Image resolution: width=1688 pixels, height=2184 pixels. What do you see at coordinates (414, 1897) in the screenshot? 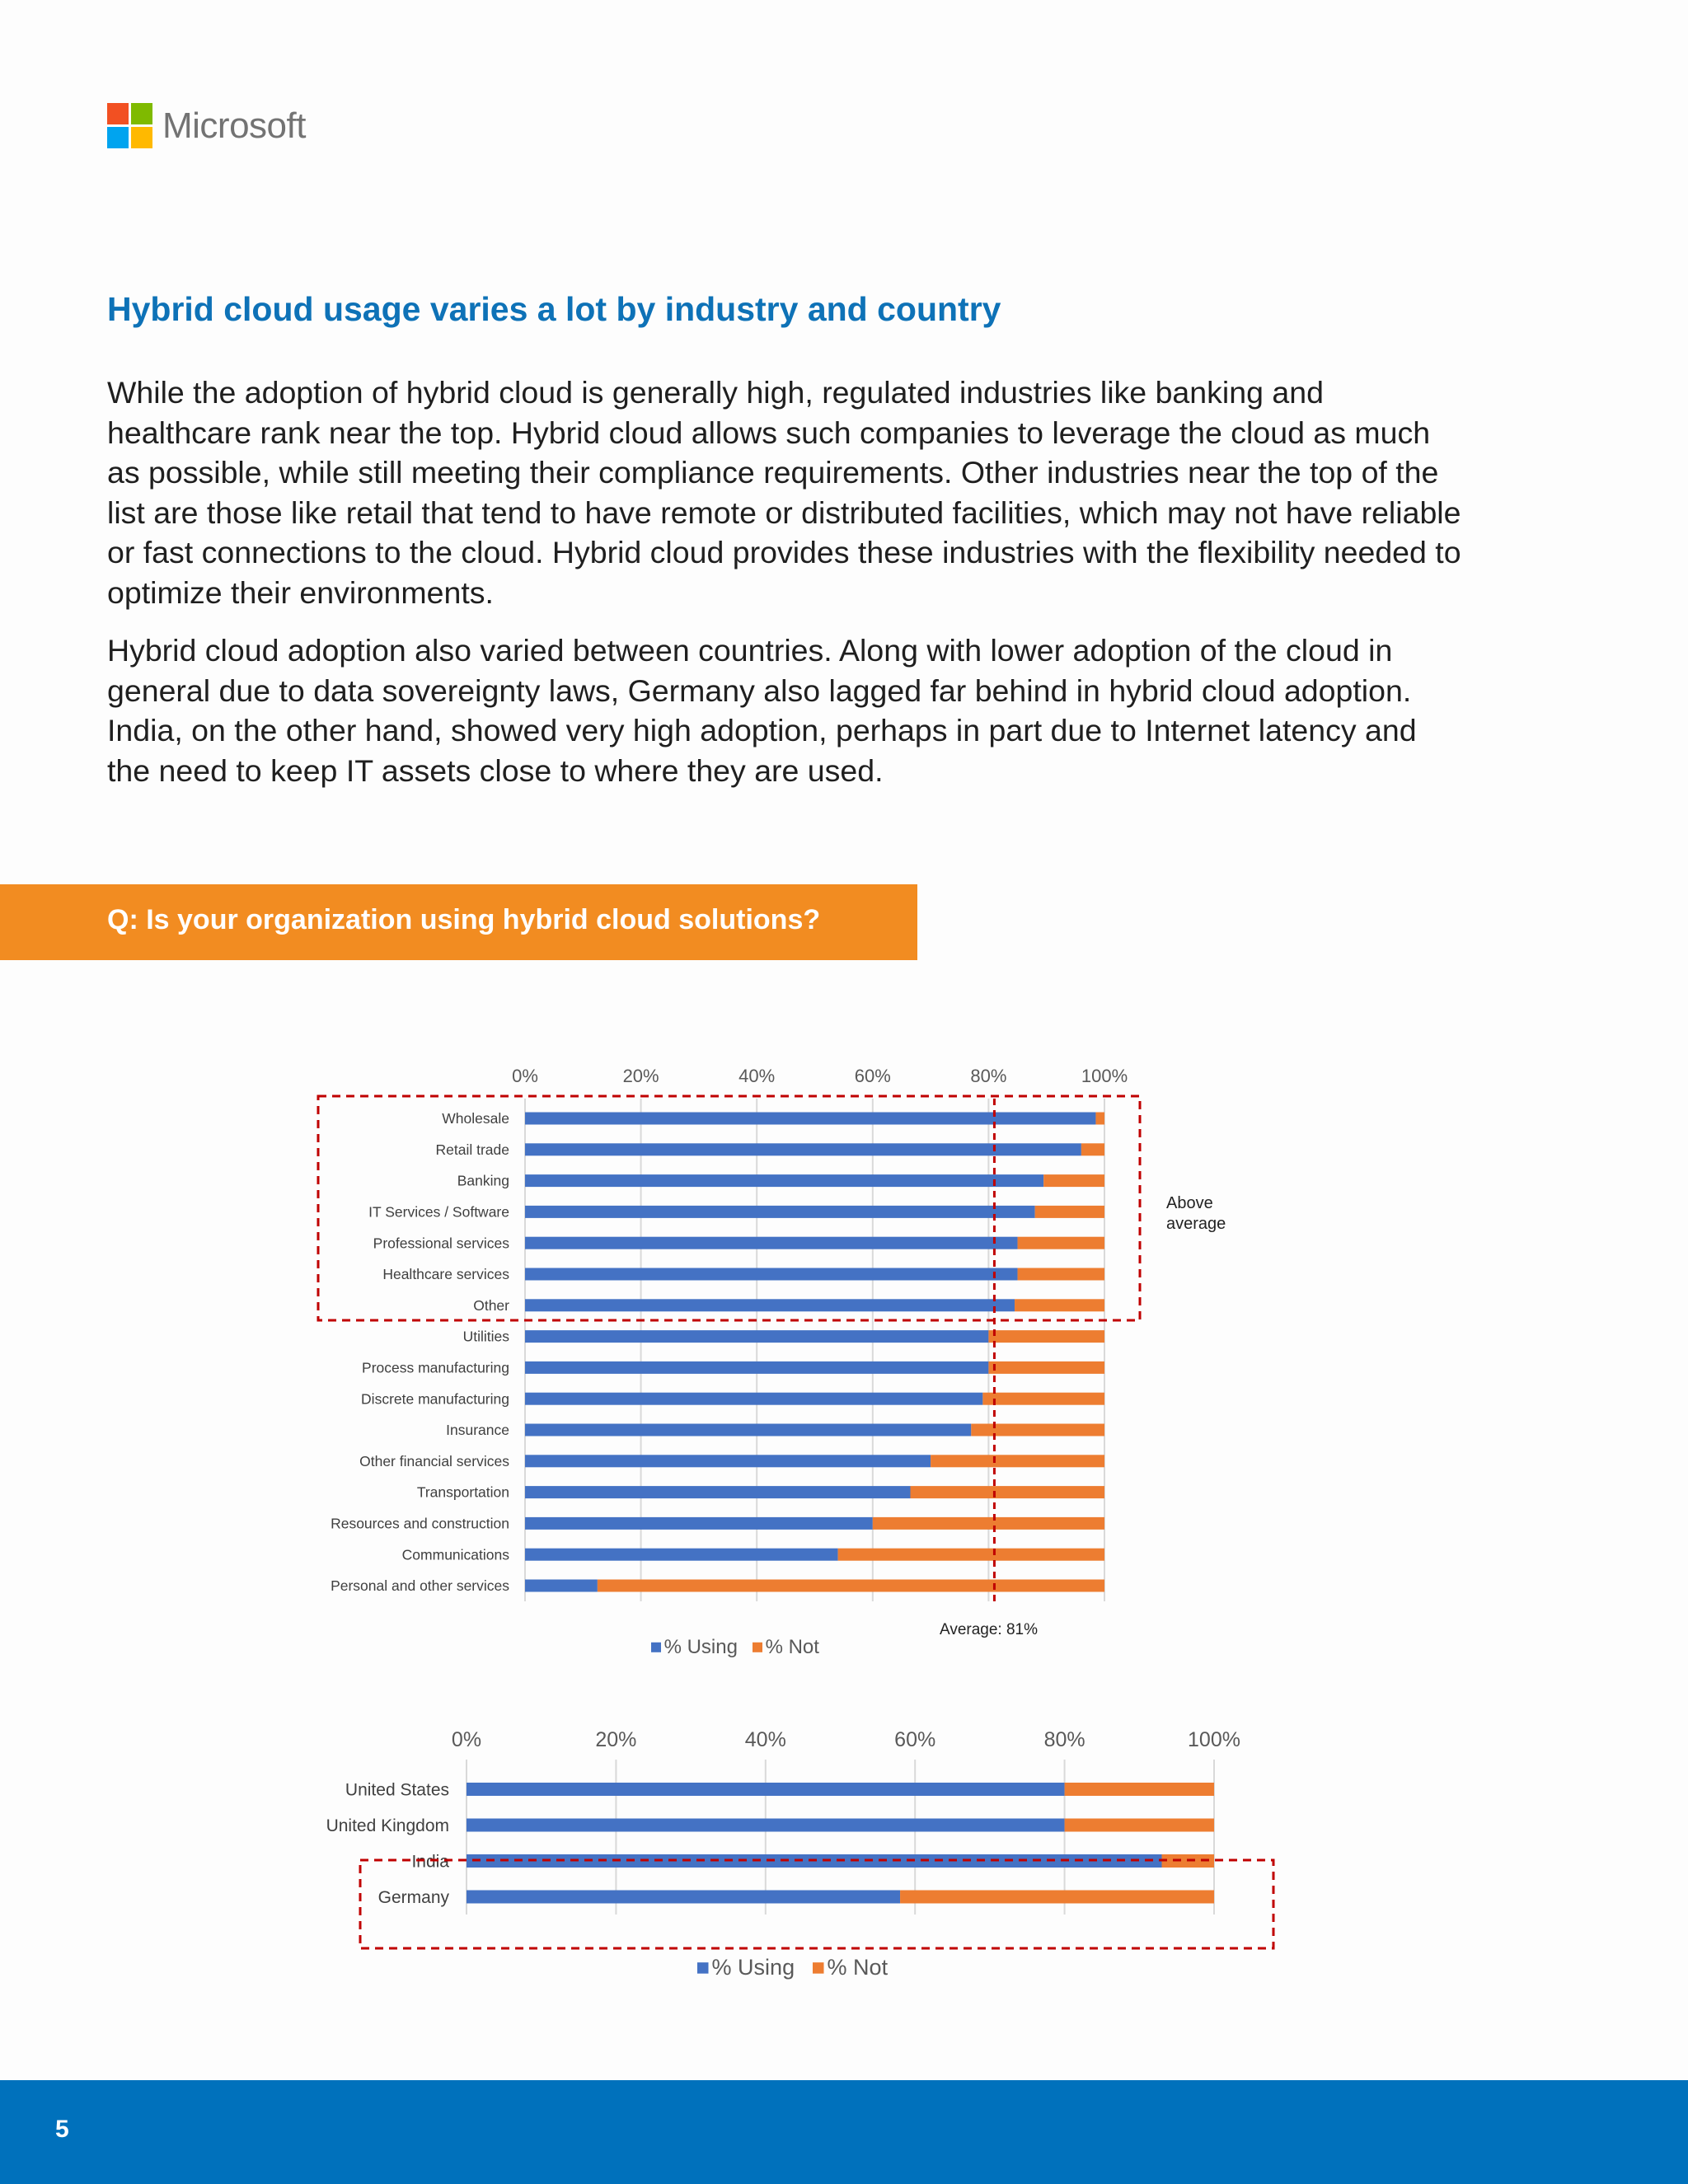
I see `category-label: Germany` at bounding box center [414, 1897].